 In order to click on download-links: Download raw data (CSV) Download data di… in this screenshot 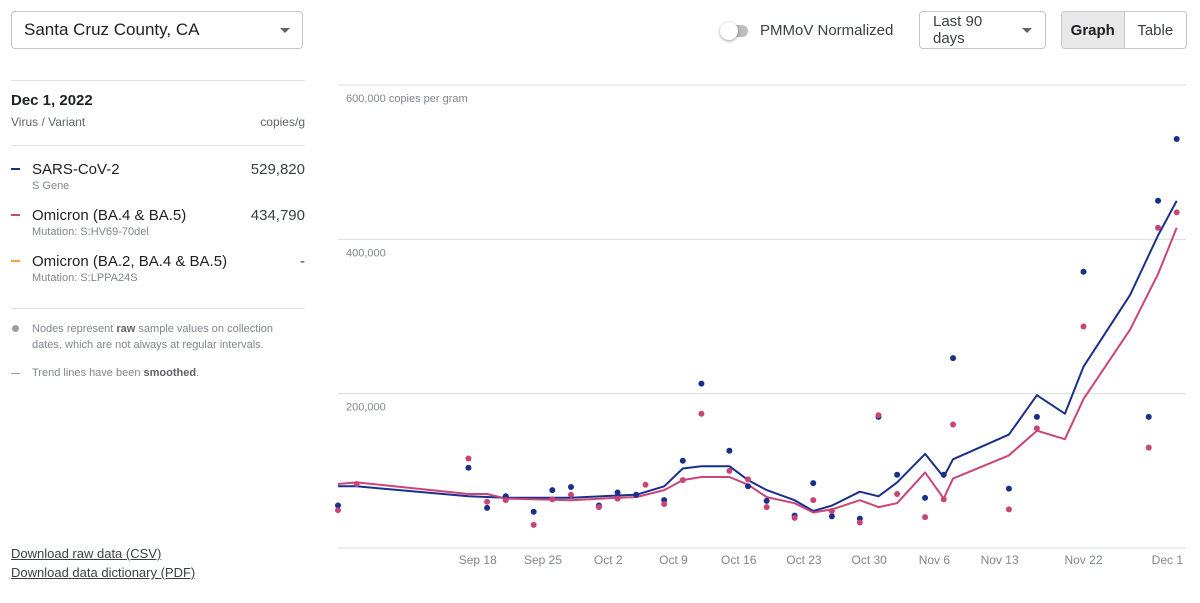, I will do `click(103, 563)`.